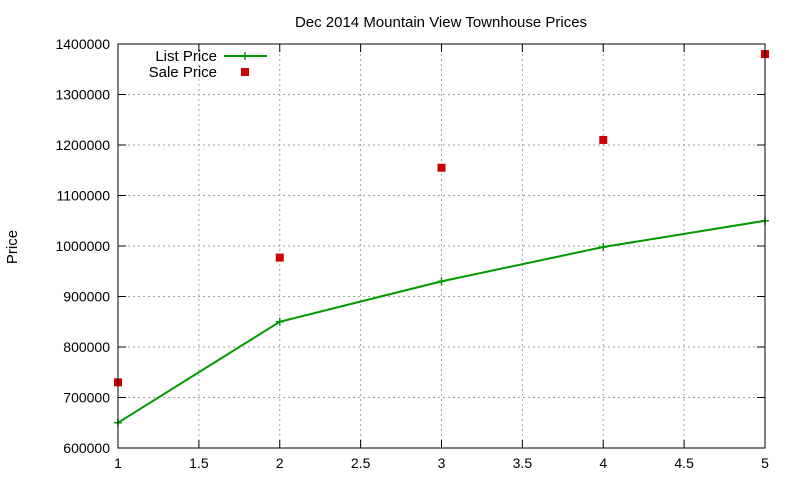 The width and height of the screenshot is (800, 485). Describe the element at coordinates (183, 72) in the screenshot. I see `legend-label: Sale Price` at that location.